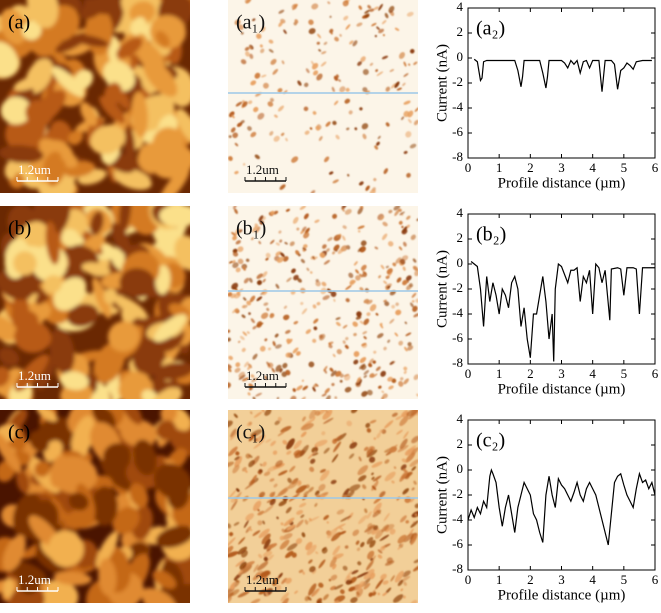 The image size is (661, 613). Describe the element at coordinates (95, 506) in the screenshot. I see `afm-image: (c) 1.2um` at that location.